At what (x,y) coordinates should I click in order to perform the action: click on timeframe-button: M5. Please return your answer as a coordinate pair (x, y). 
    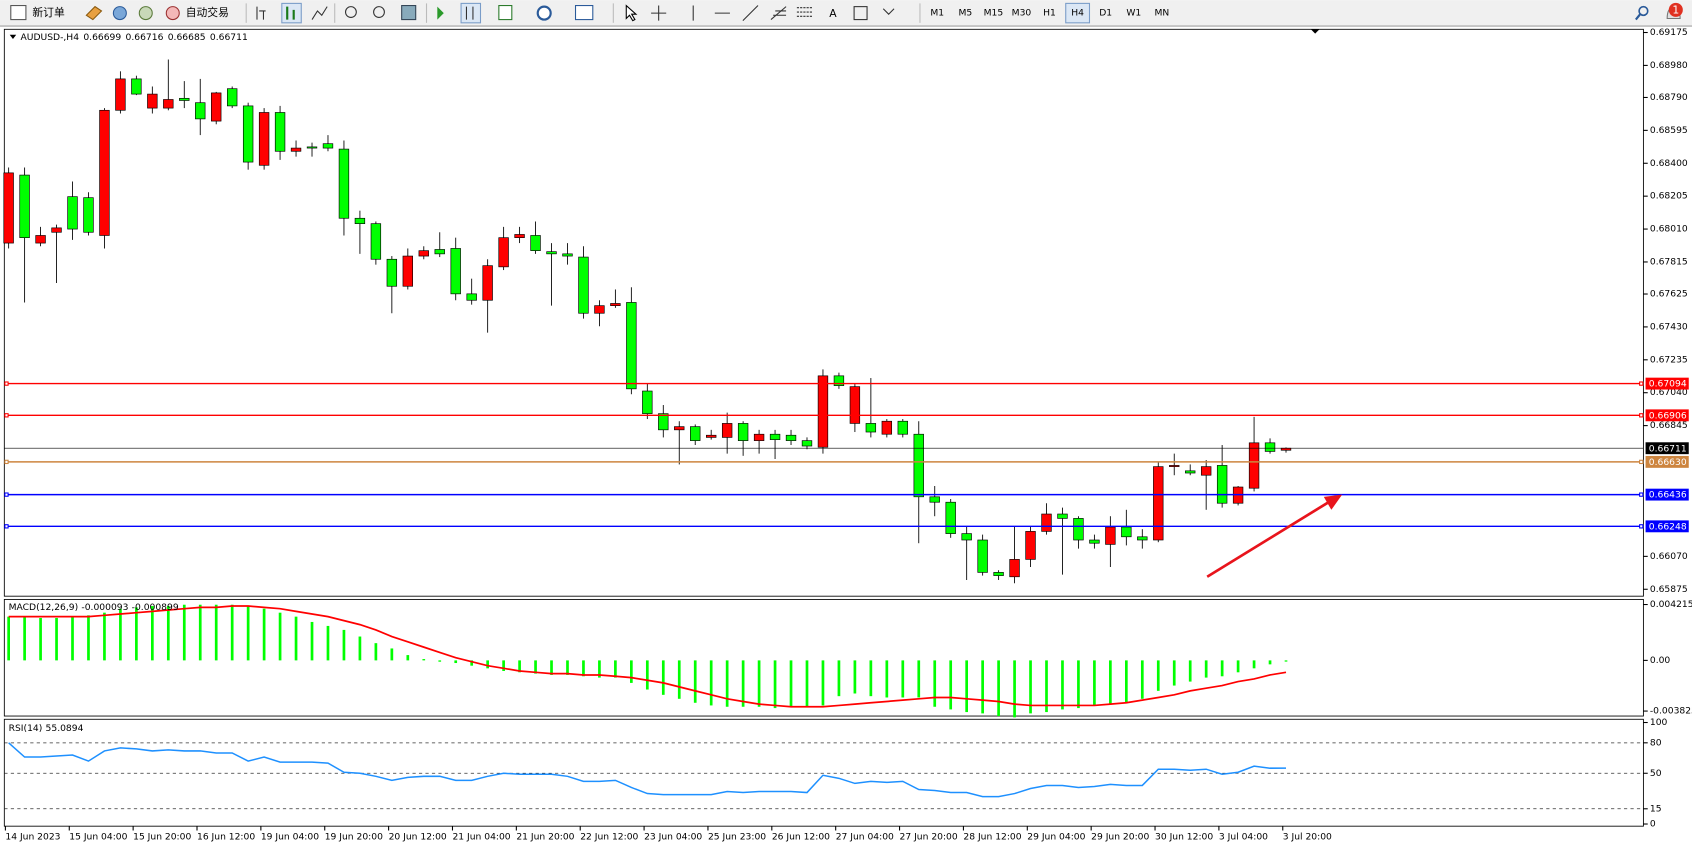
    Looking at the image, I should click on (965, 13).